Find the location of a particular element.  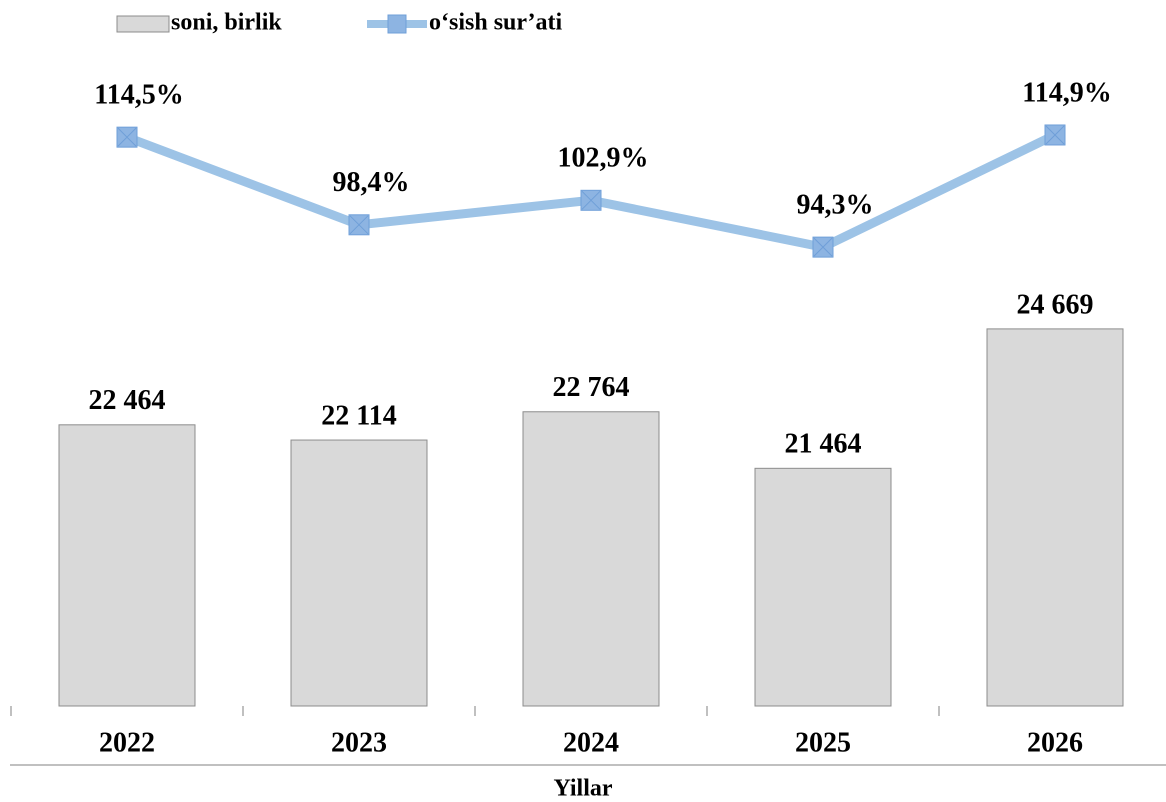

legend-label: o‘sish sur’ati is located at coordinates (495, 23).